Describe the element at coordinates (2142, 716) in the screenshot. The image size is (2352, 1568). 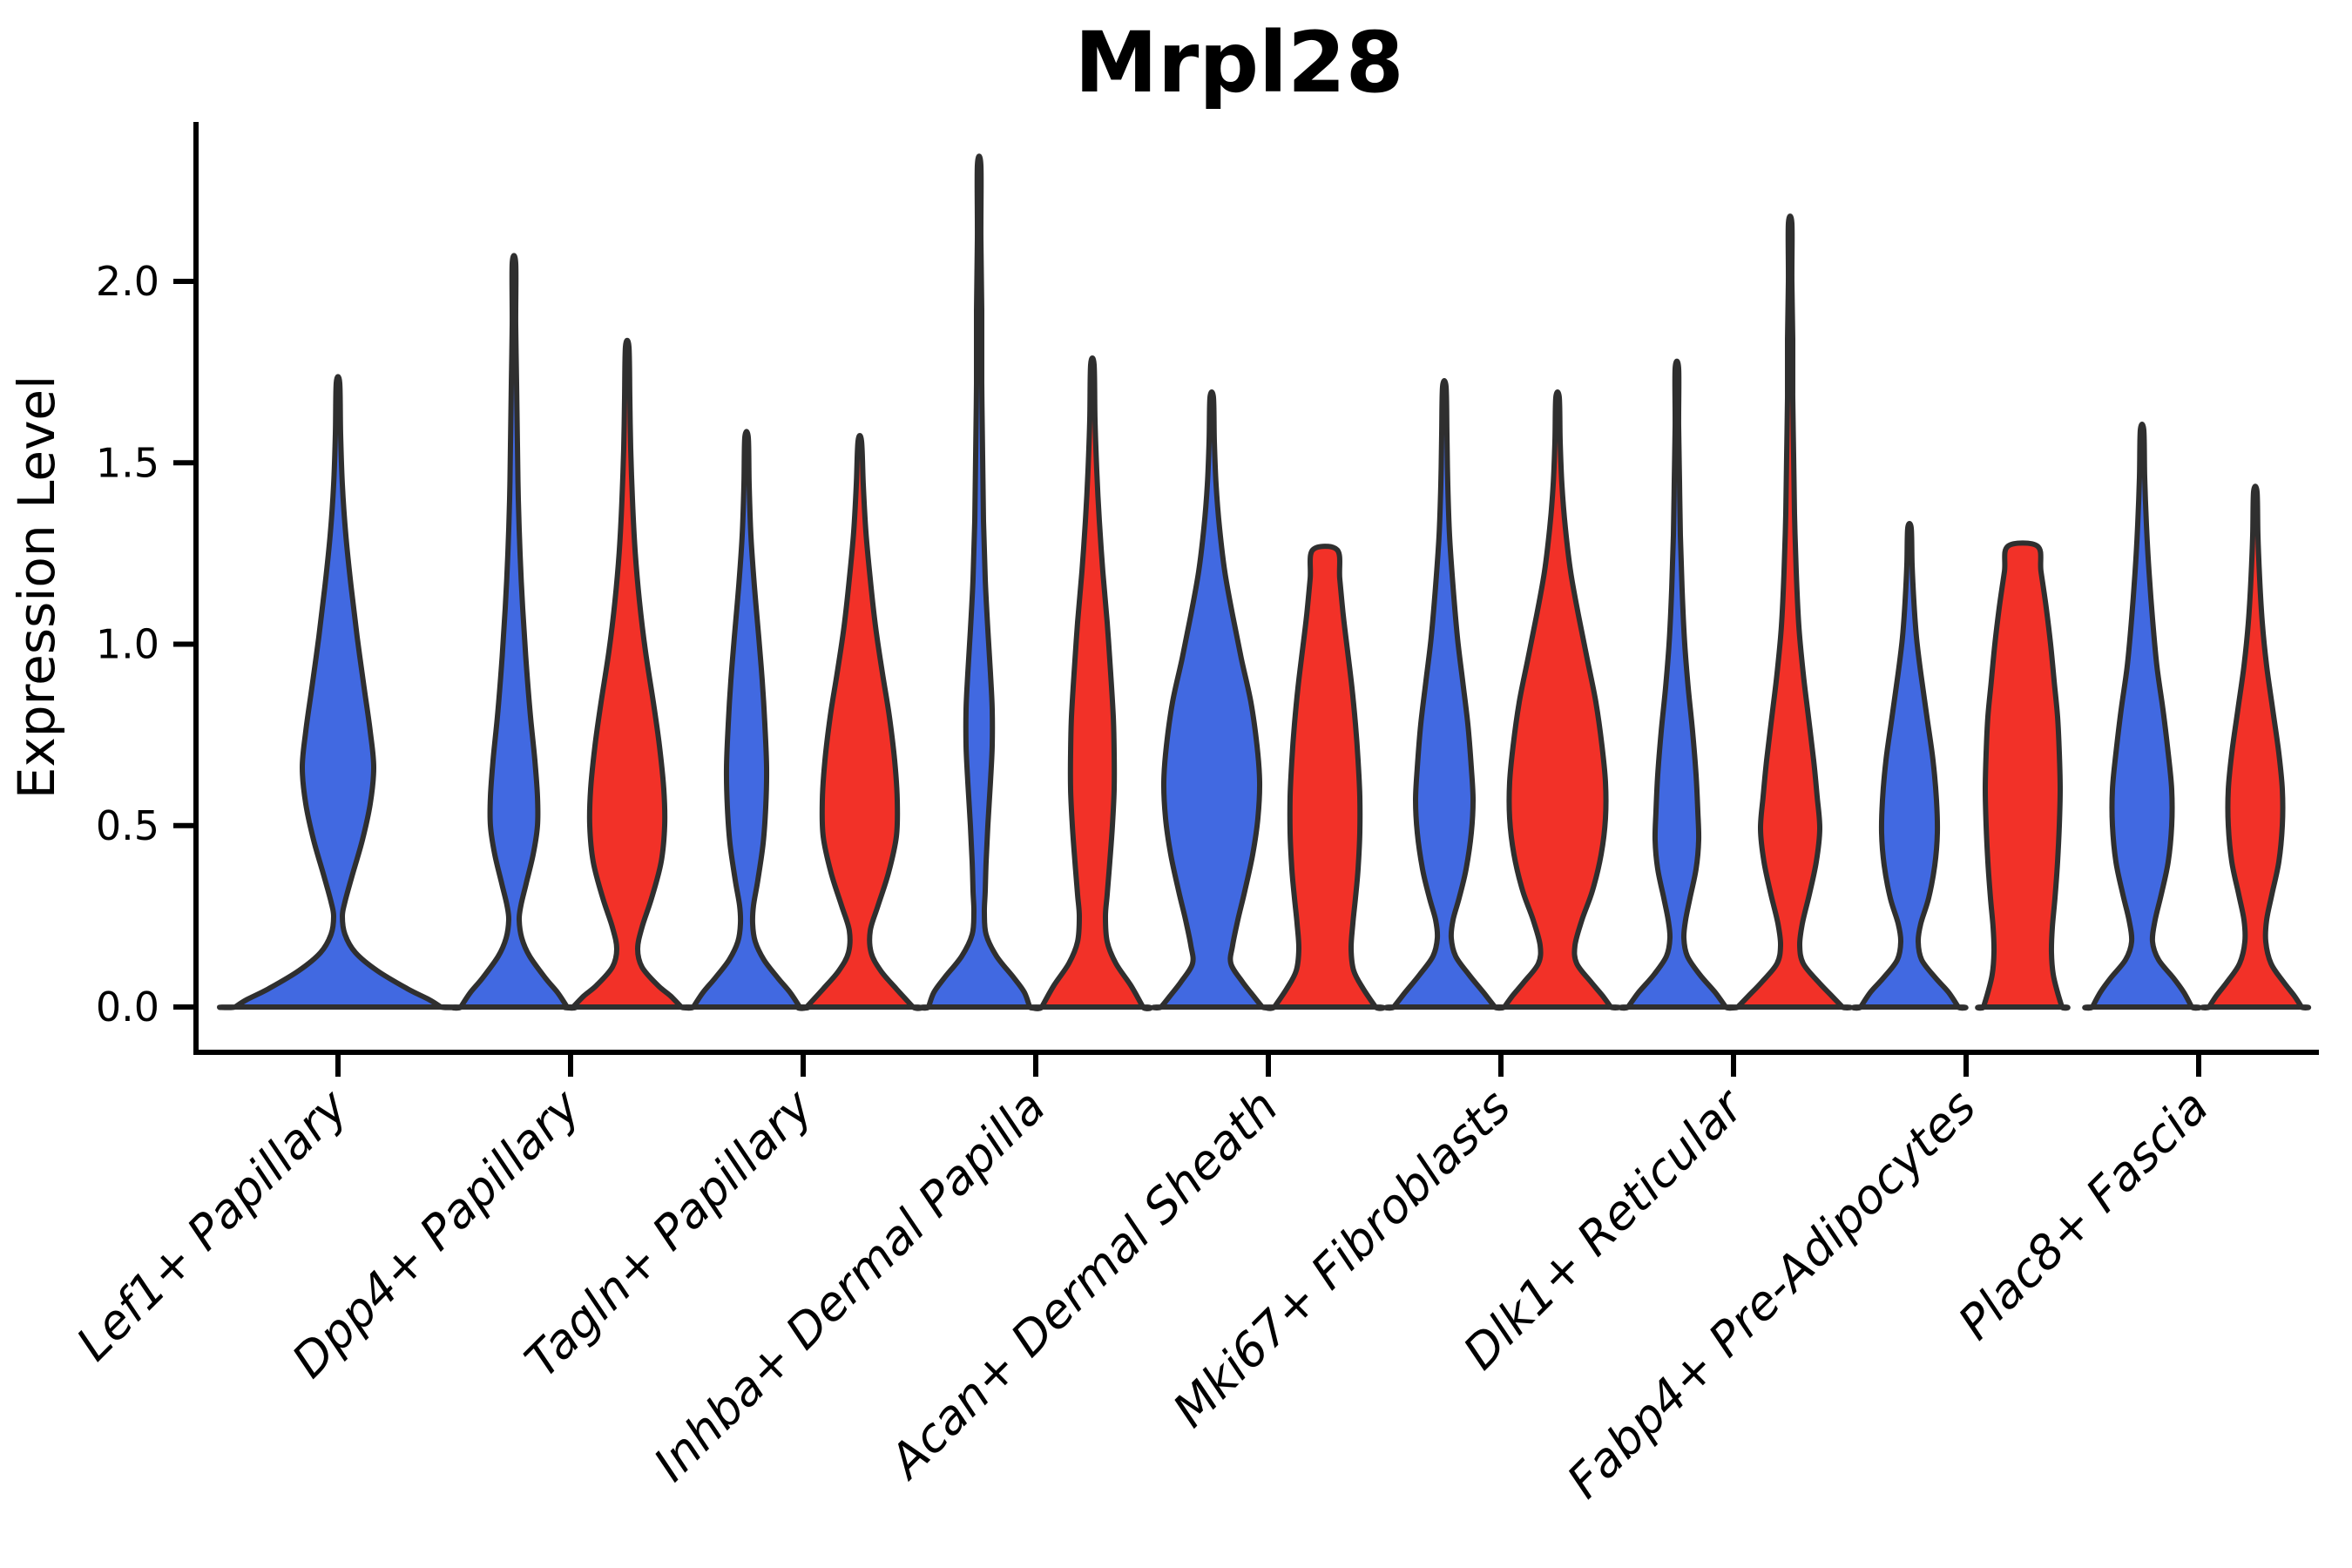
I see `violin-plac8-fascia-blue` at that location.